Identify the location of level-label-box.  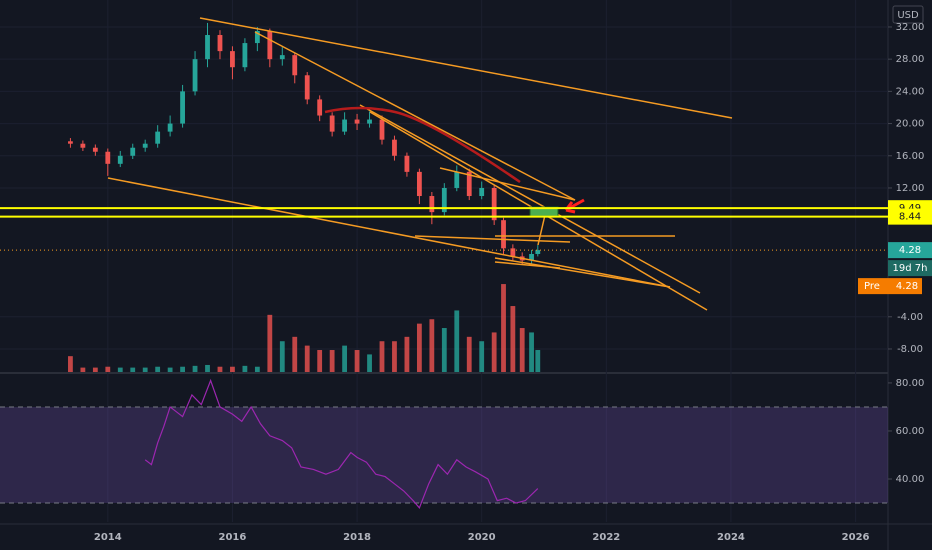
(910, 216).